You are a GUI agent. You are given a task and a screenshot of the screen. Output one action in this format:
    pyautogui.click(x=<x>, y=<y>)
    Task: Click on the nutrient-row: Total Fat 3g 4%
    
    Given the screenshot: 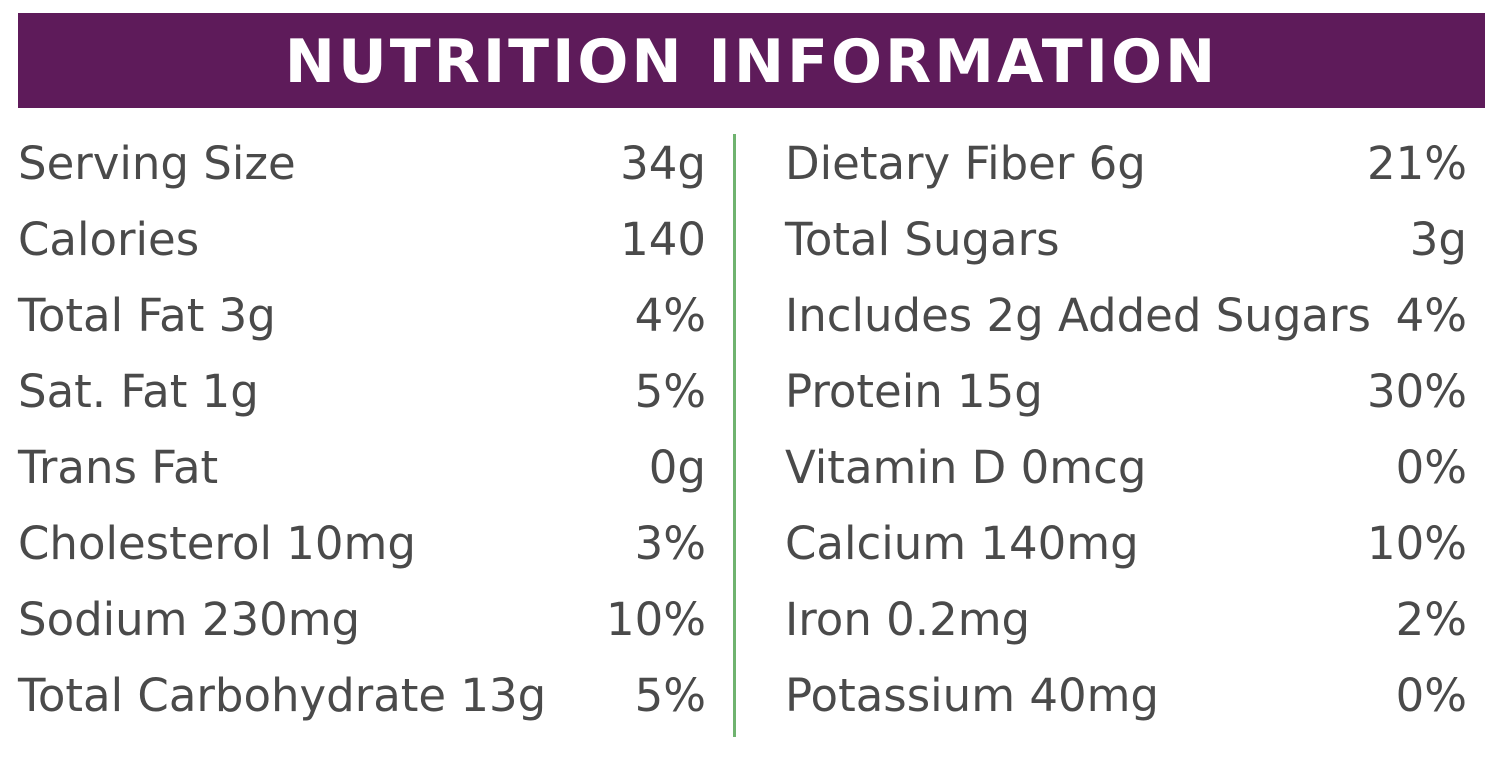 What is the action you would take?
    pyautogui.click(x=362, y=315)
    